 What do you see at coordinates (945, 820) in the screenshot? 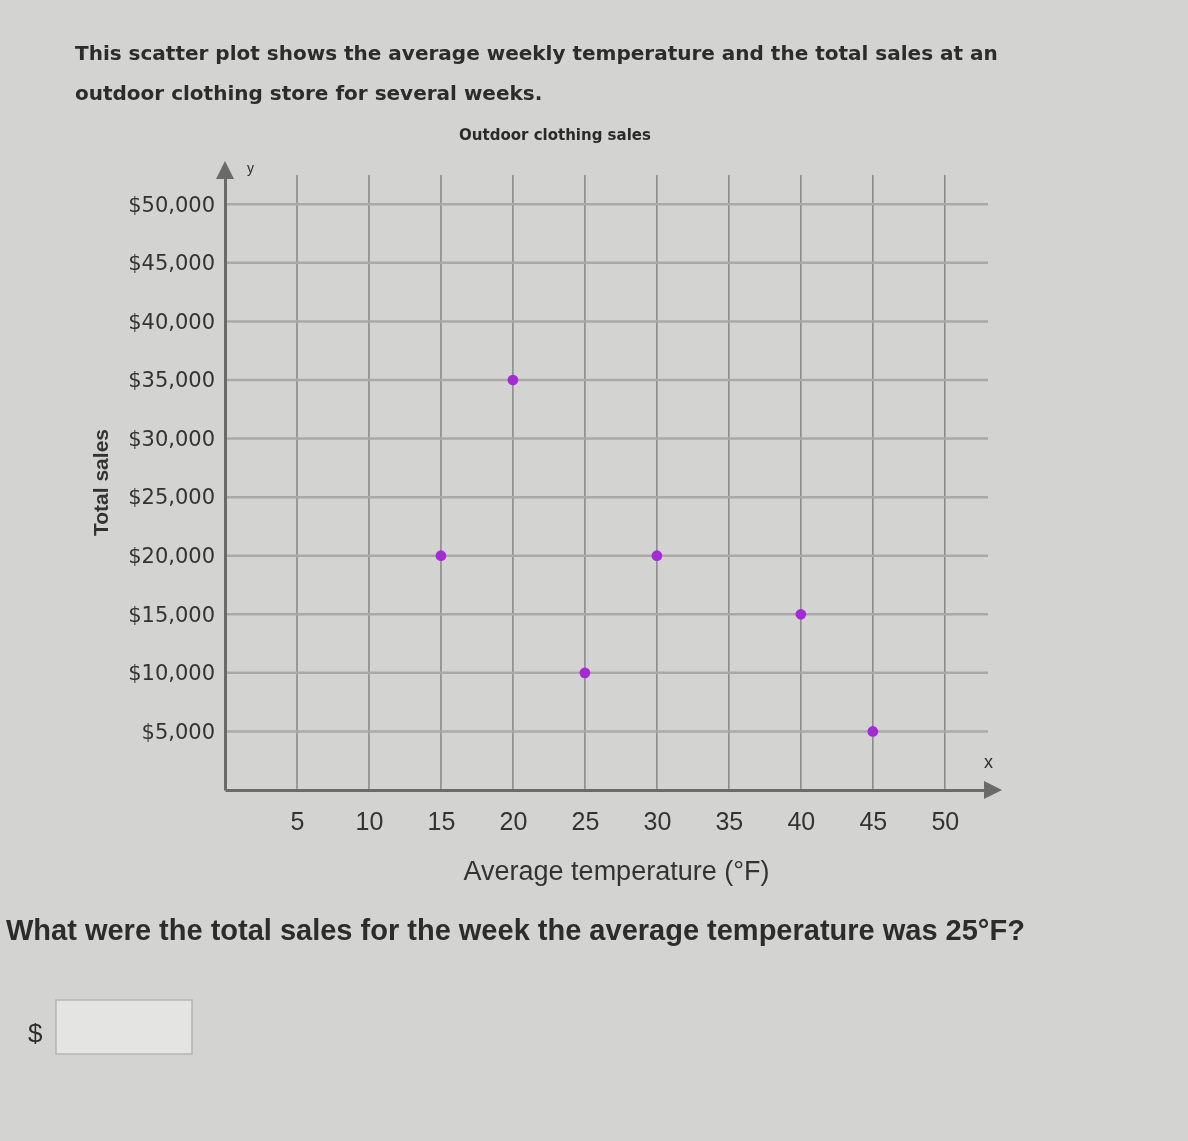
I see `x-tick-label: 50` at bounding box center [945, 820].